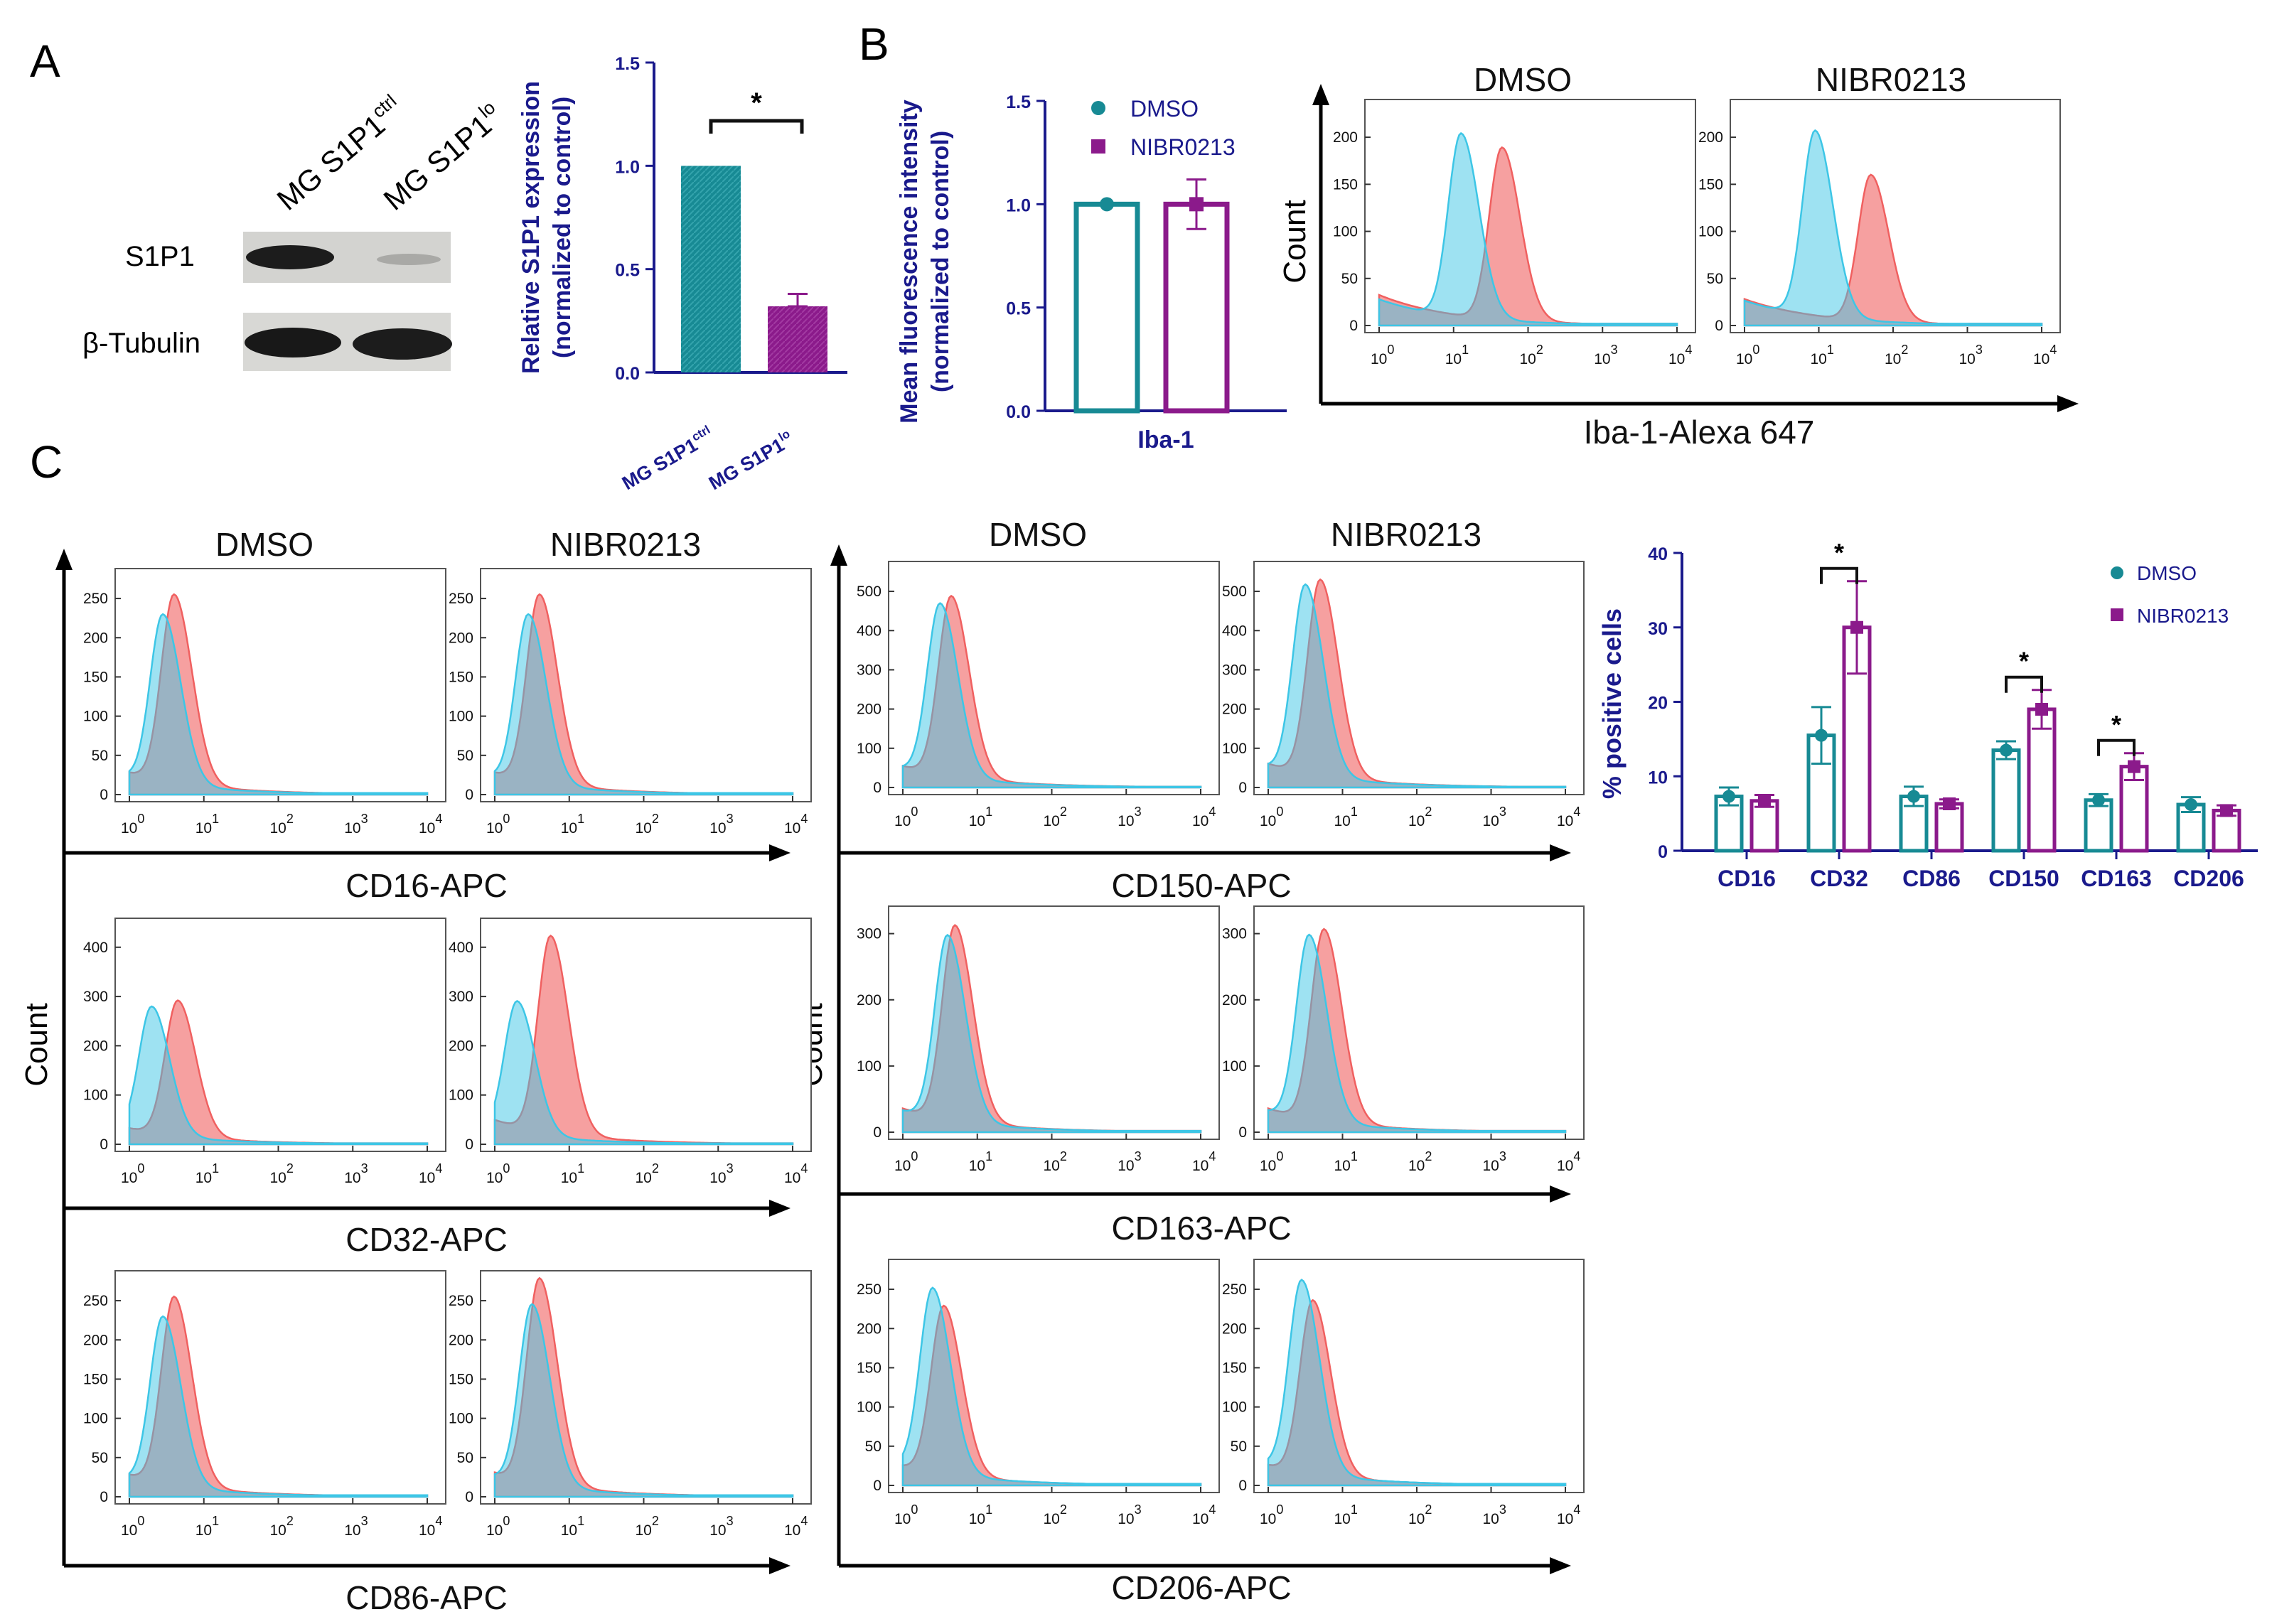  I want to click on hist-cd86-apc-nibr0213-xtick-exp-3: 3, so click(730, 1521).